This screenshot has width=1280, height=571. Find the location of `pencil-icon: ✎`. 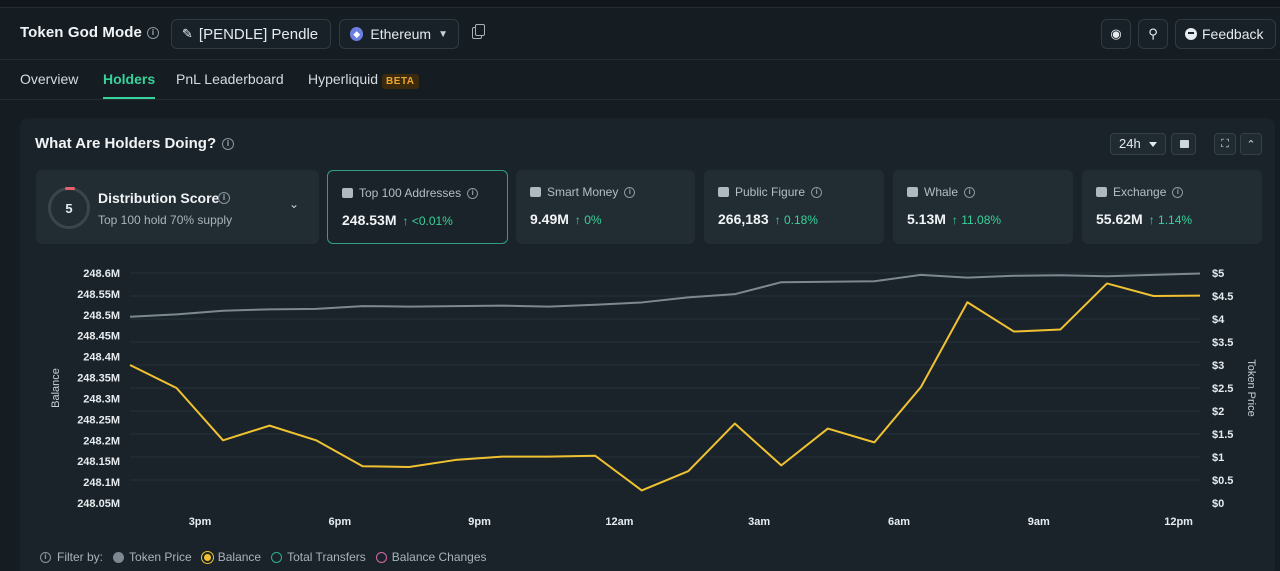

pencil-icon: ✎ is located at coordinates (187, 33).